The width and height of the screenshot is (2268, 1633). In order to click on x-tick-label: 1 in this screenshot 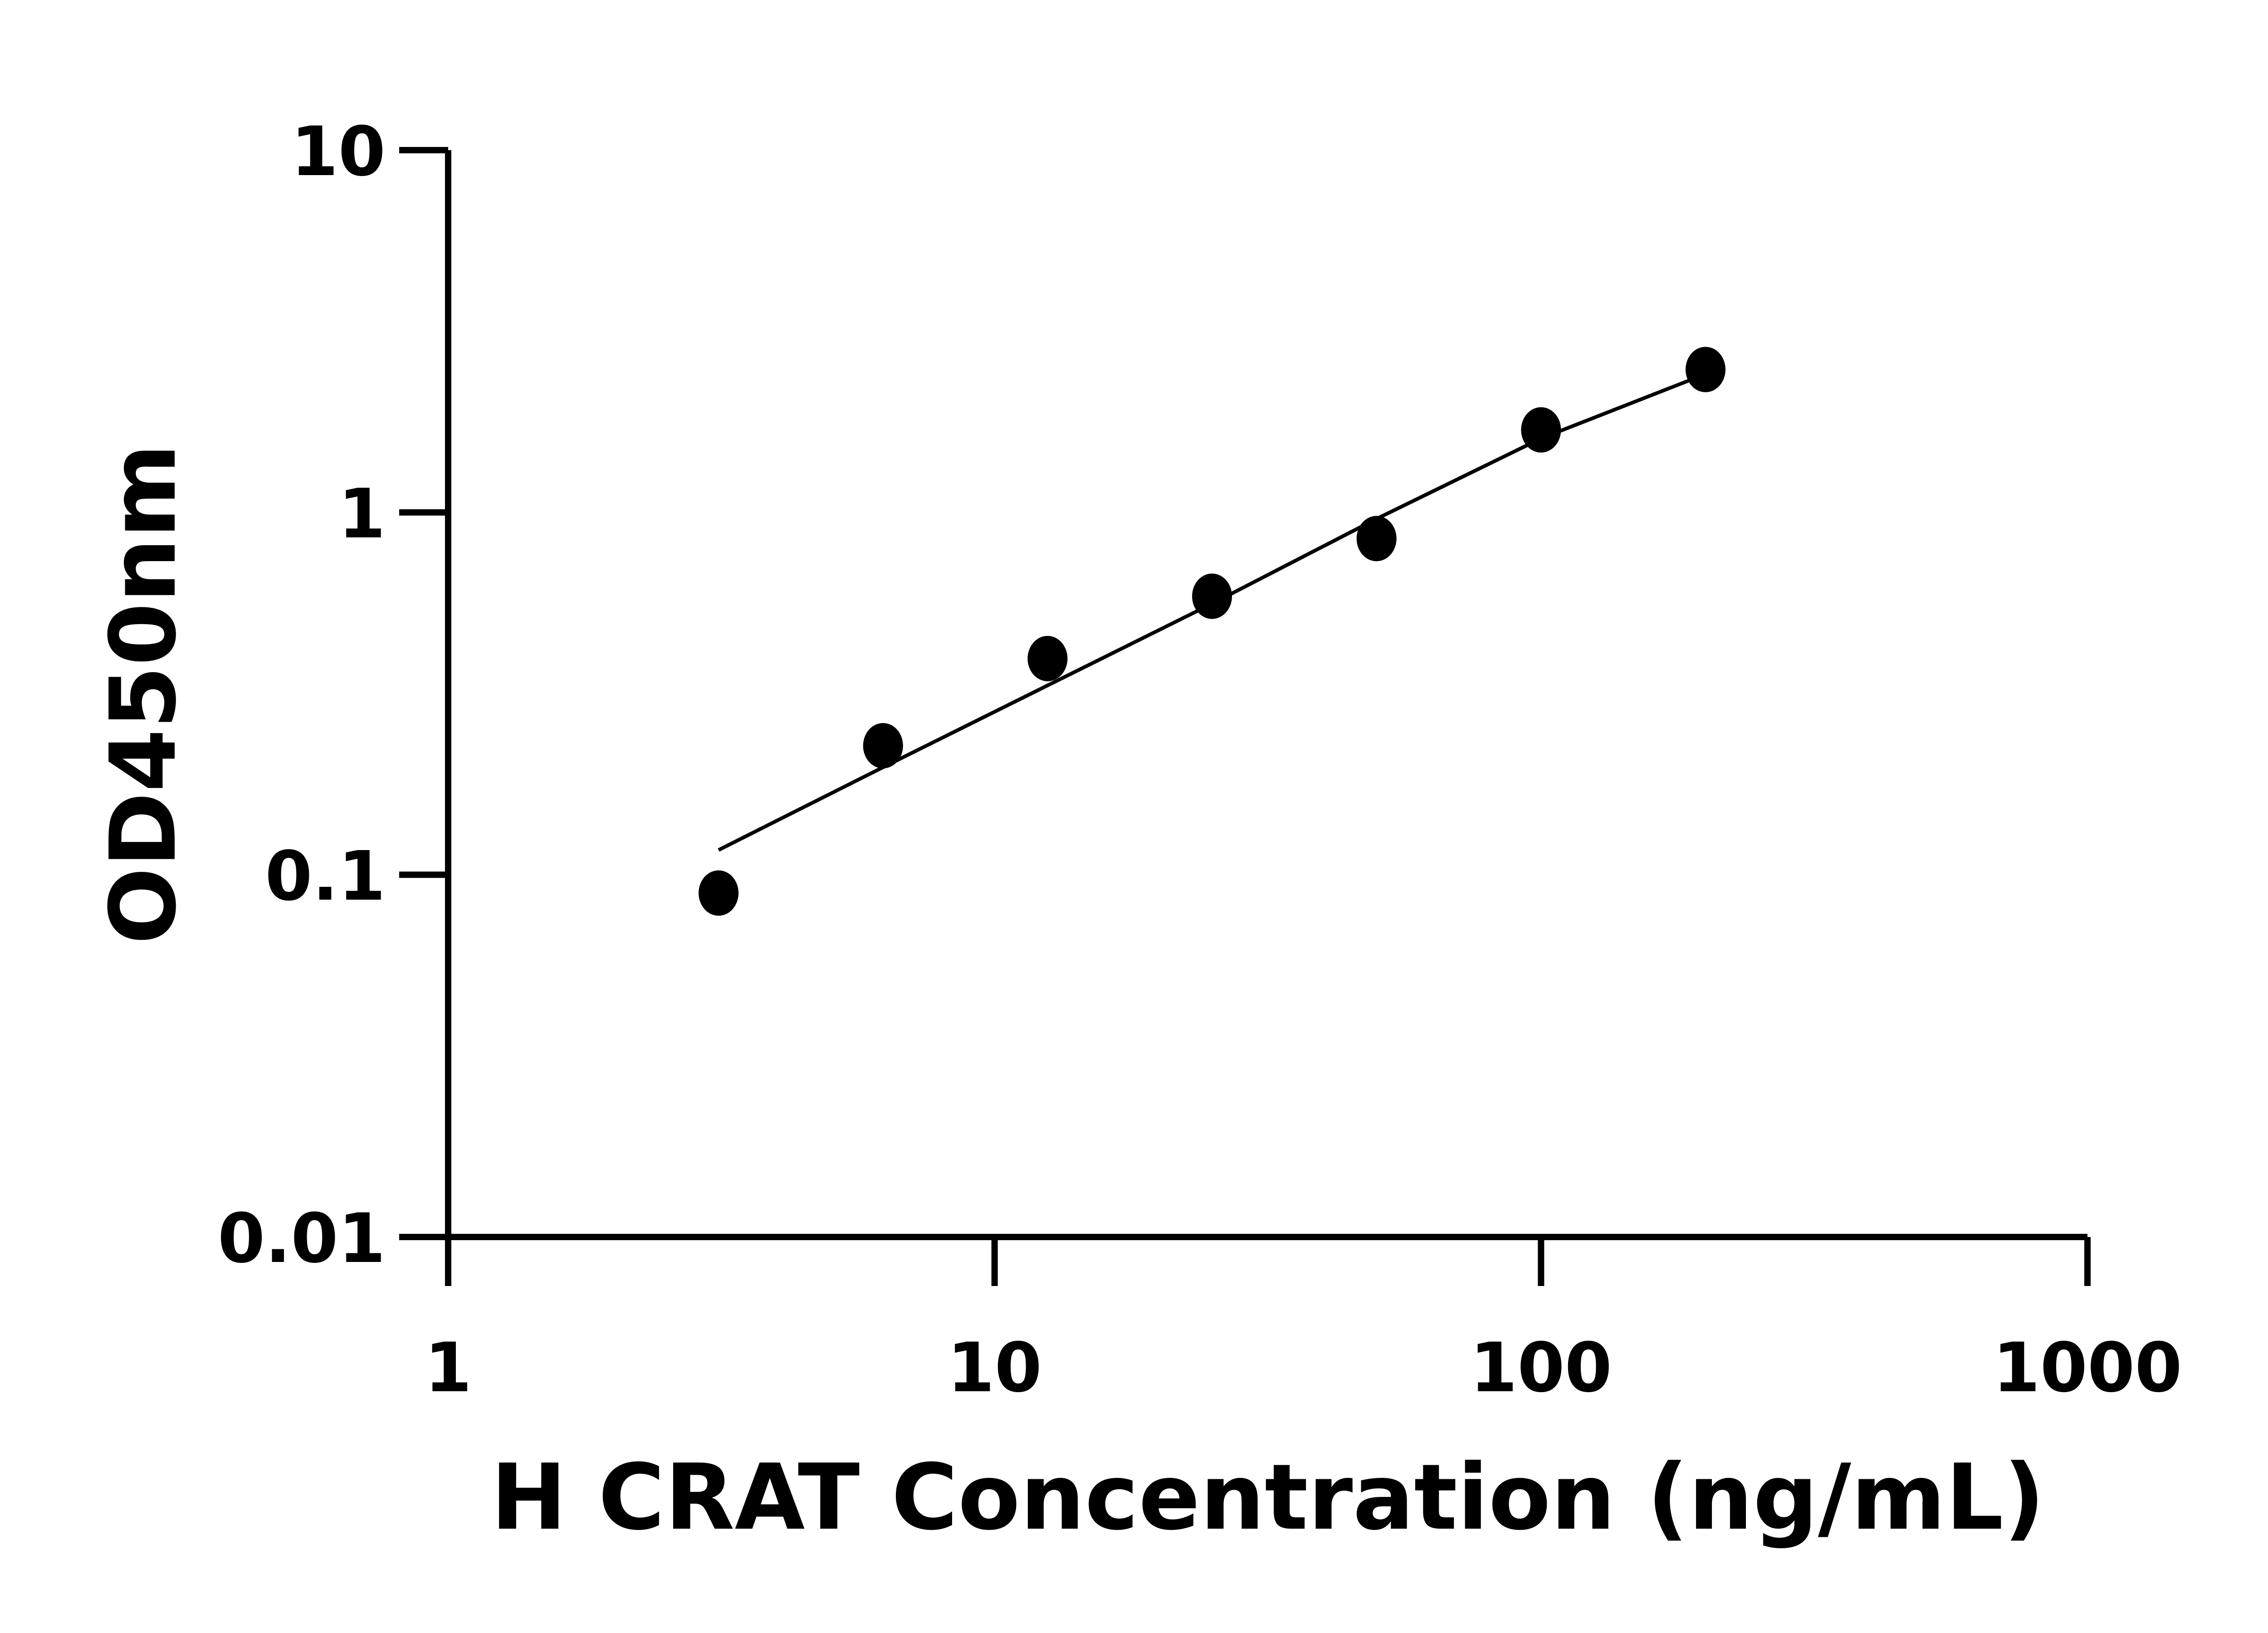, I will do `click(449, 1368)`.